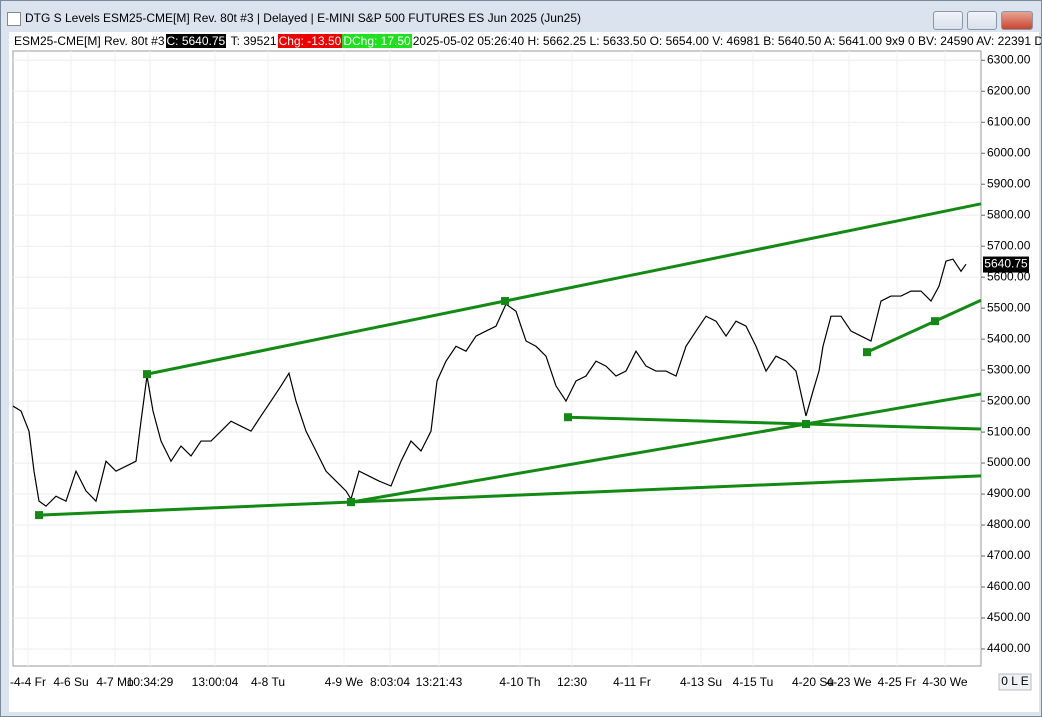 Image resolution: width=1042 pixels, height=717 pixels. Describe the element at coordinates (1009, 90) in the screenshot. I see `y-tick-label: 6200.00` at that location.